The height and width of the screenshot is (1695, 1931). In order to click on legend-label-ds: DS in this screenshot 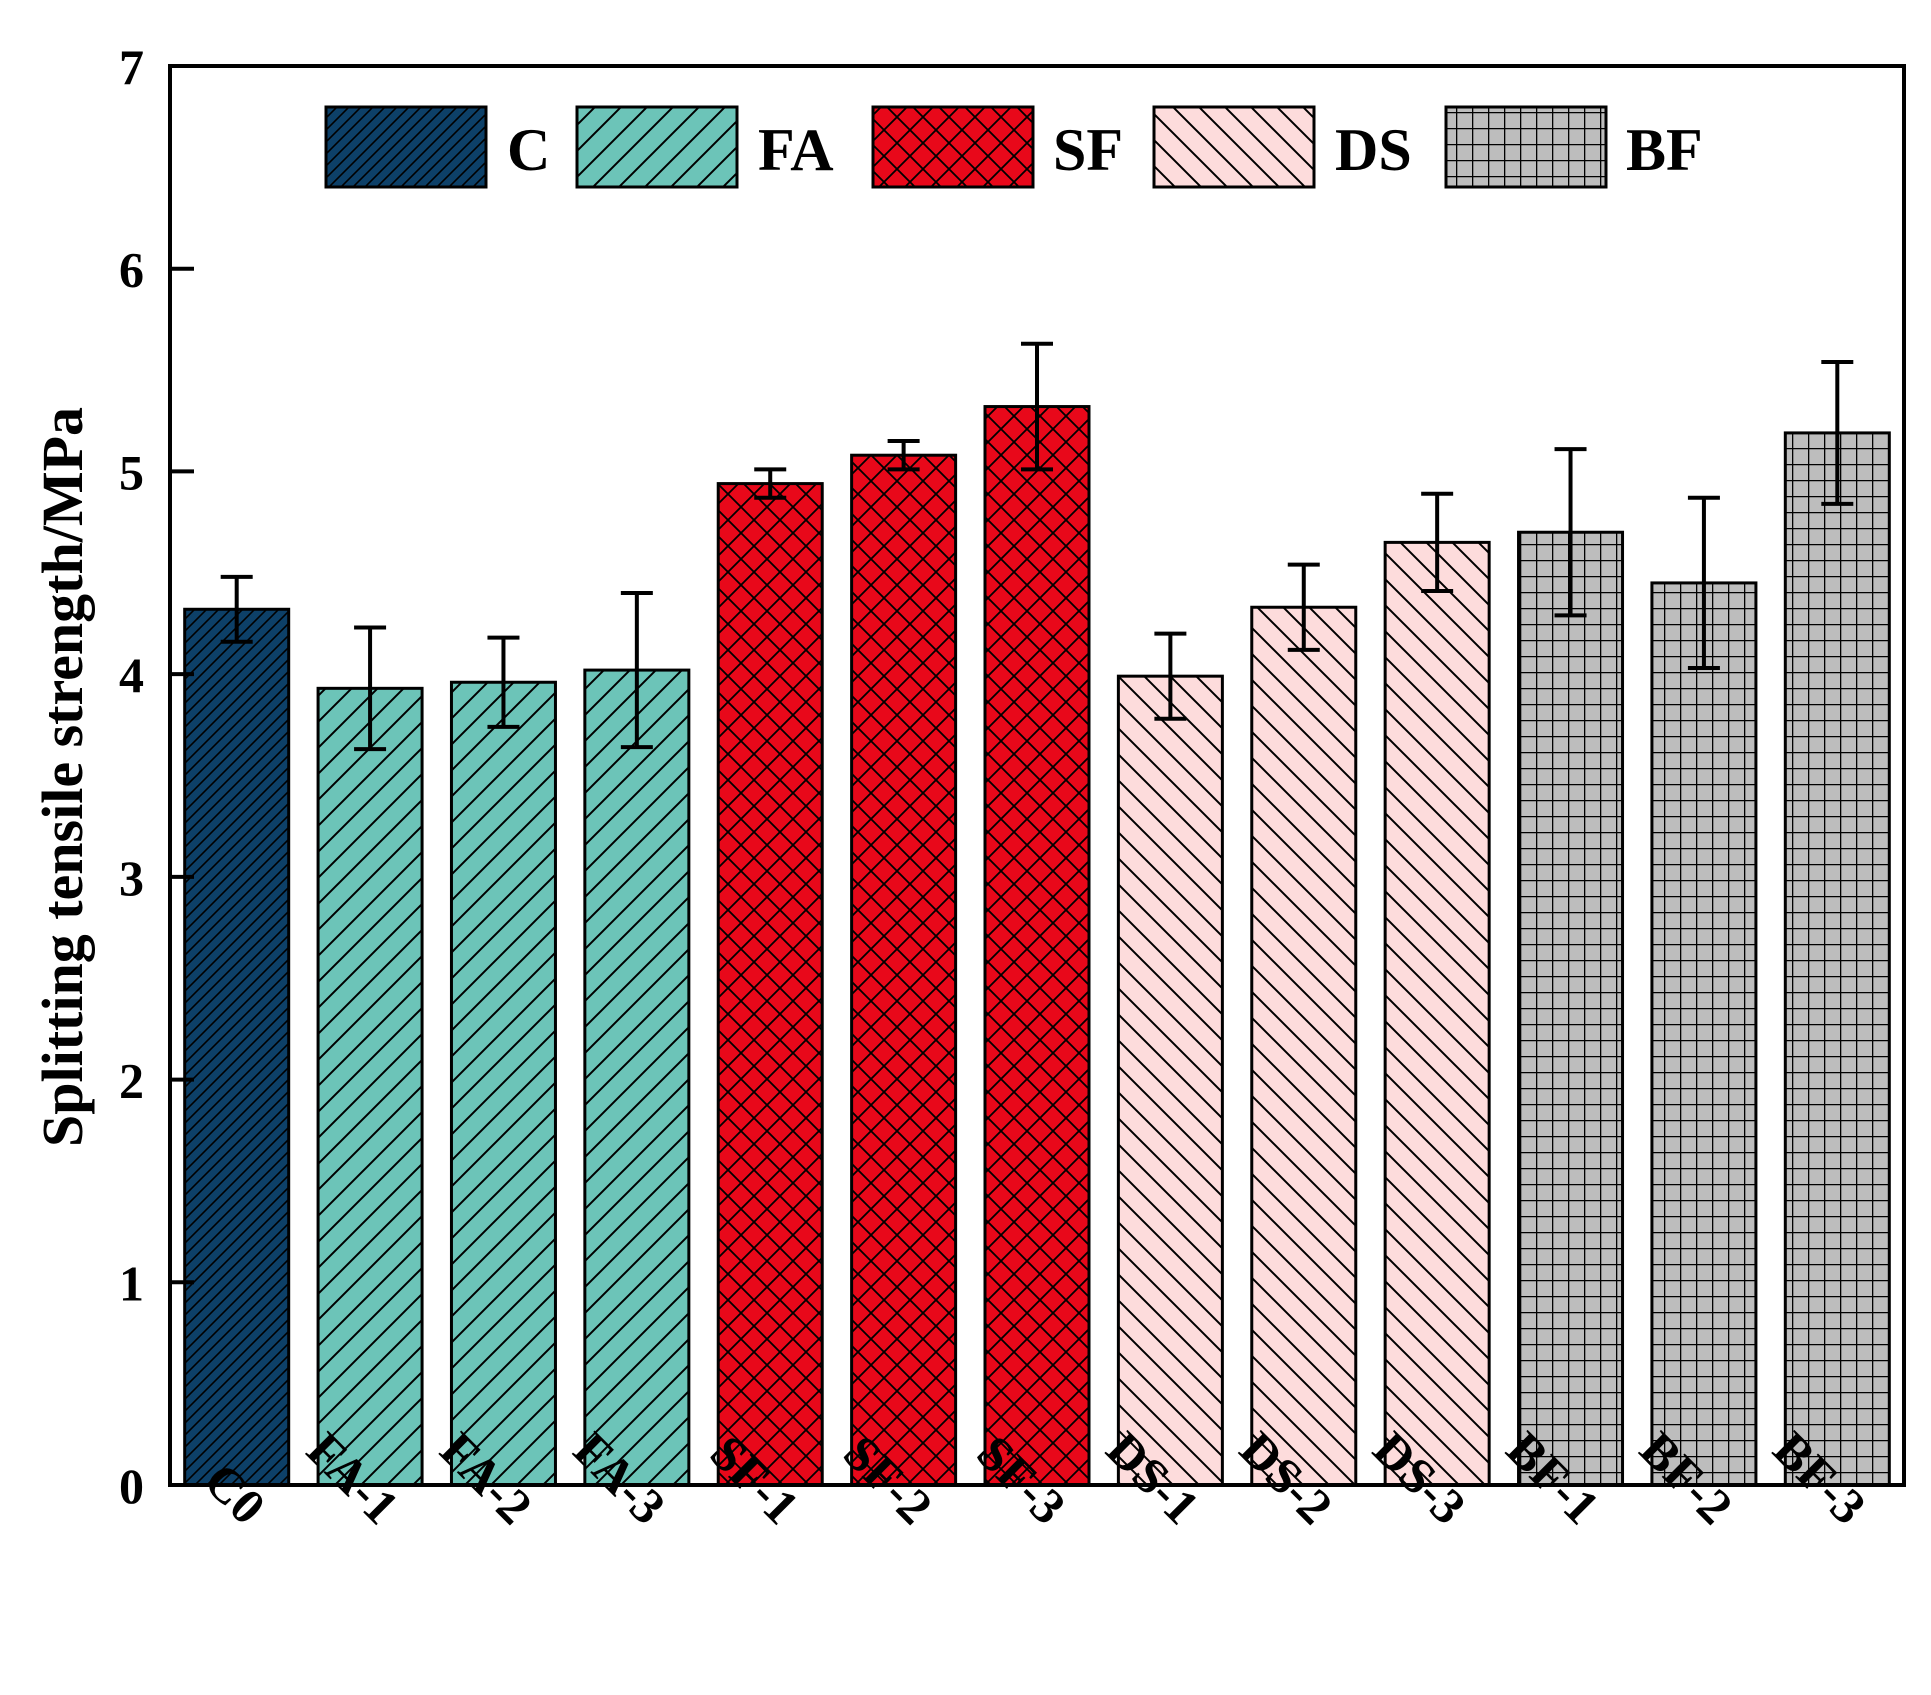, I will do `click(1373, 150)`.